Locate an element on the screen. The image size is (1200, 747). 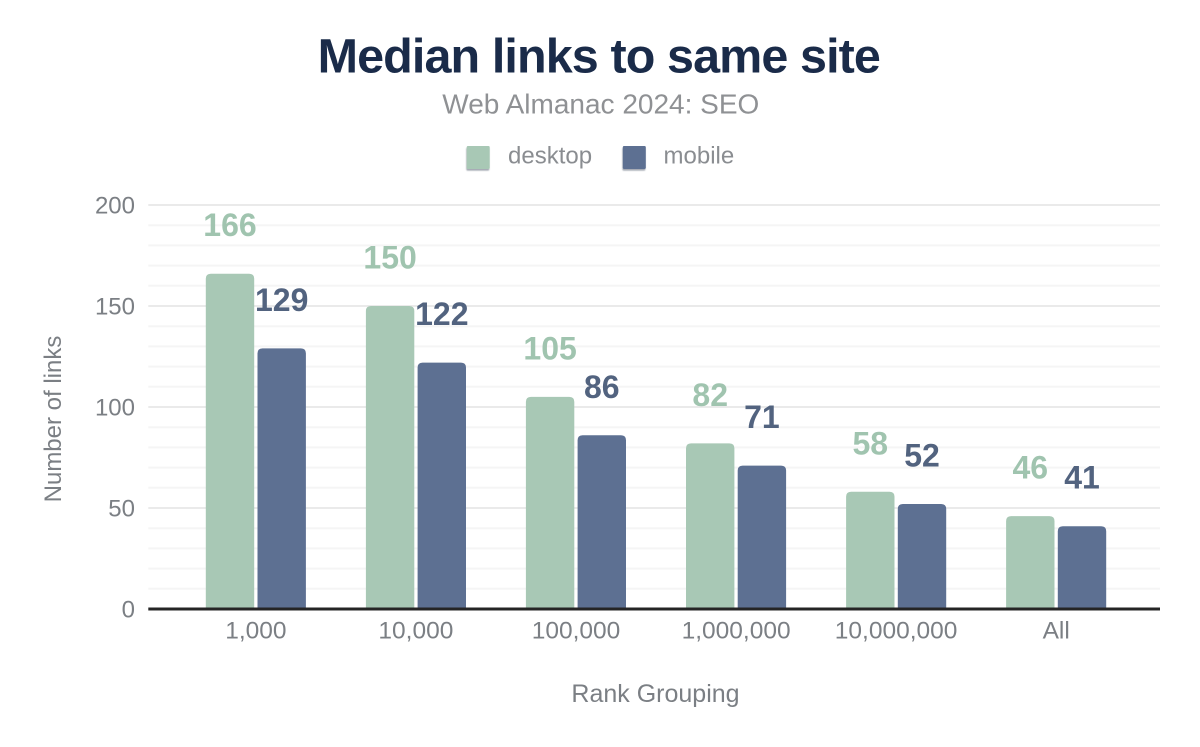
svg-text: 58 is located at coordinates (871, 443).